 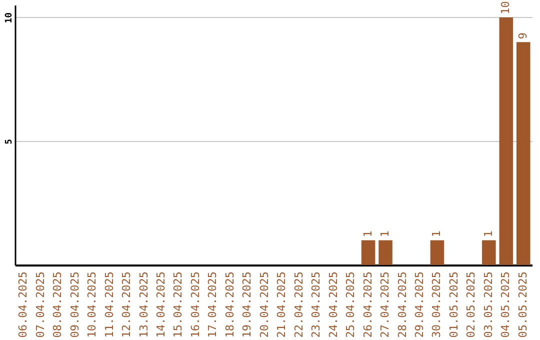 I want to click on data-label: 10, so click(x=505, y=7).